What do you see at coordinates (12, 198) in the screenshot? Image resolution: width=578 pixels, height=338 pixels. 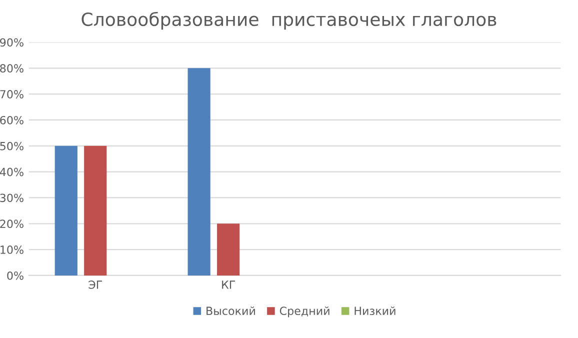 I see `y-tick-label: 30%` at bounding box center [12, 198].